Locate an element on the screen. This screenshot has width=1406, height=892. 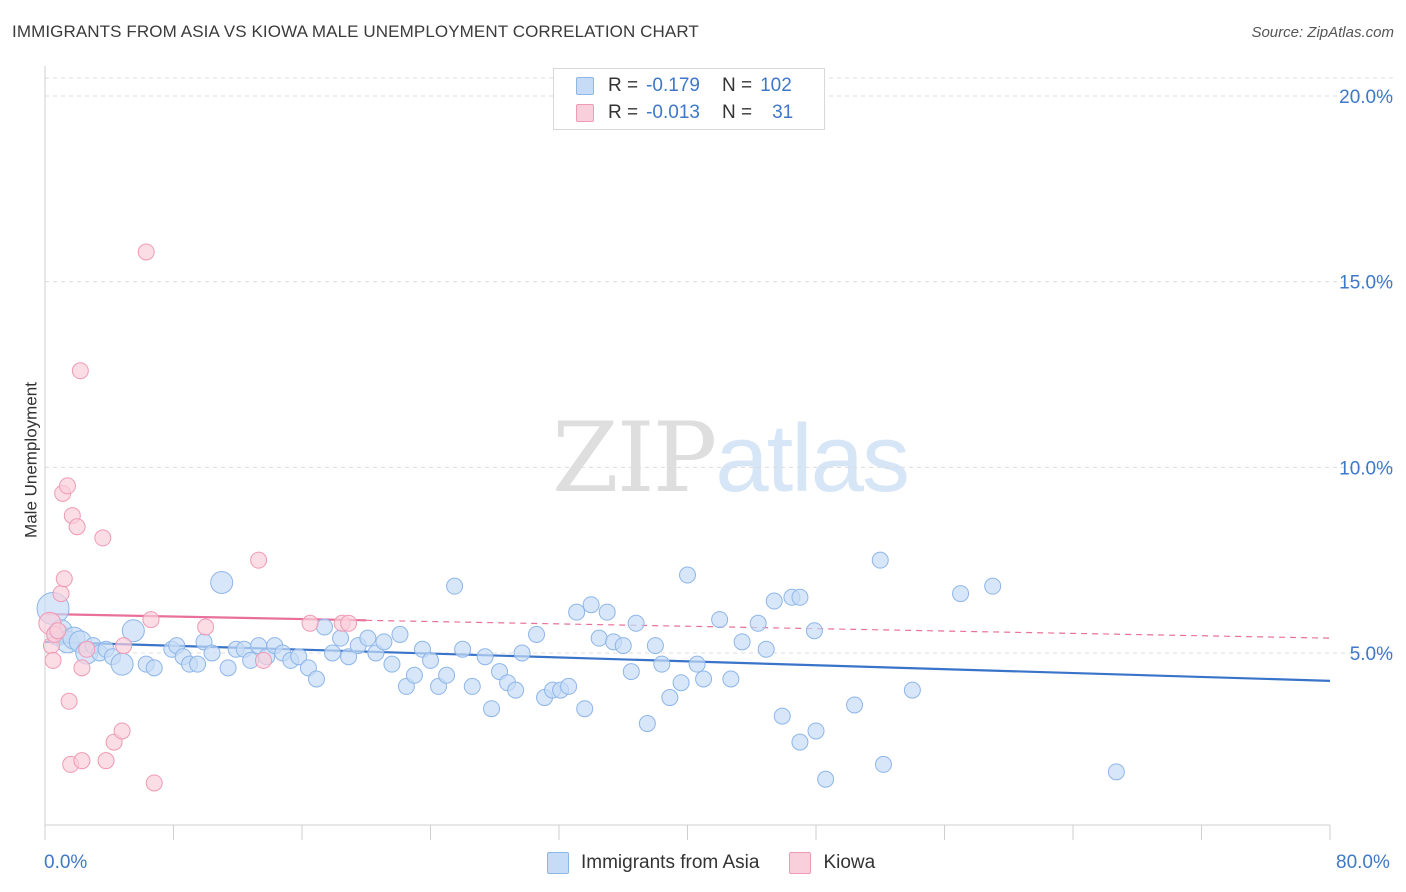
legend-row-asia: R = -0.179 N = 102 is located at coordinates (684, 86).